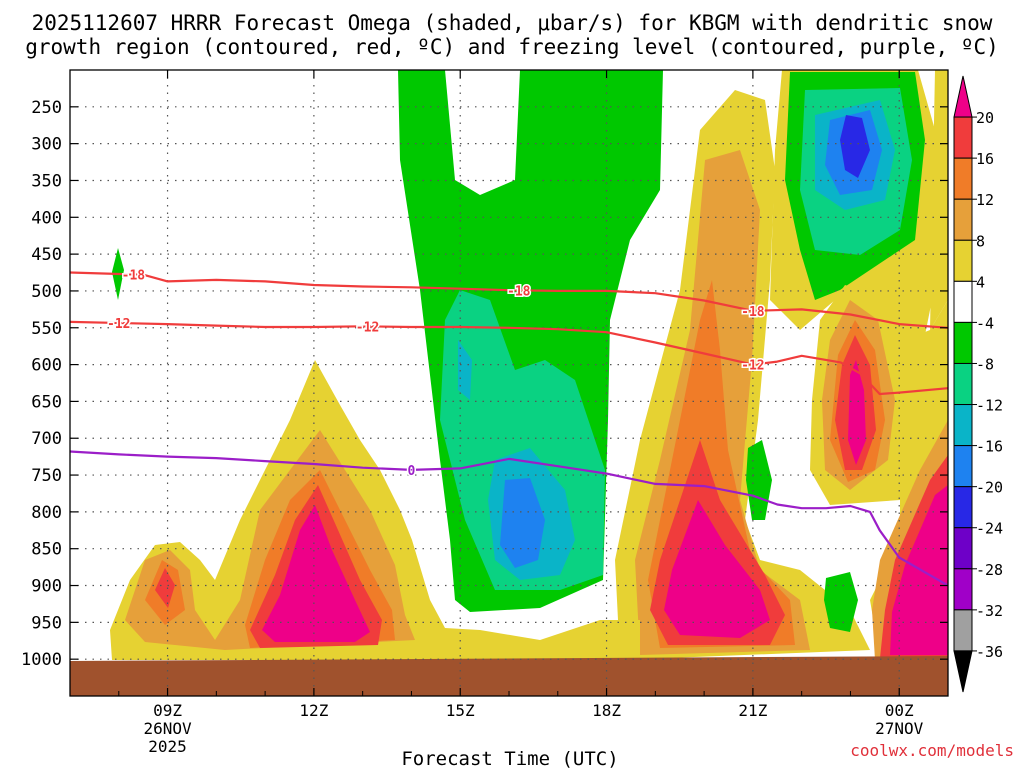 The height and width of the screenshot is (768, 1024). Describe the element at coordinates (522, 523) in the screenshot. I see `omega-region-minus16` at that location.